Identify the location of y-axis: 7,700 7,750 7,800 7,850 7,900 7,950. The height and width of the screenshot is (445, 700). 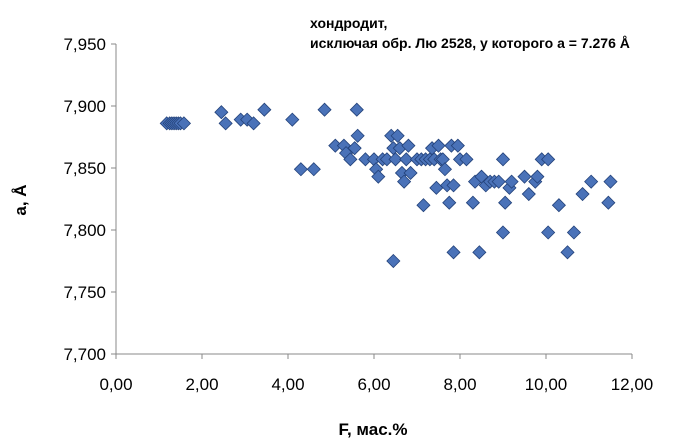
(89, 199).